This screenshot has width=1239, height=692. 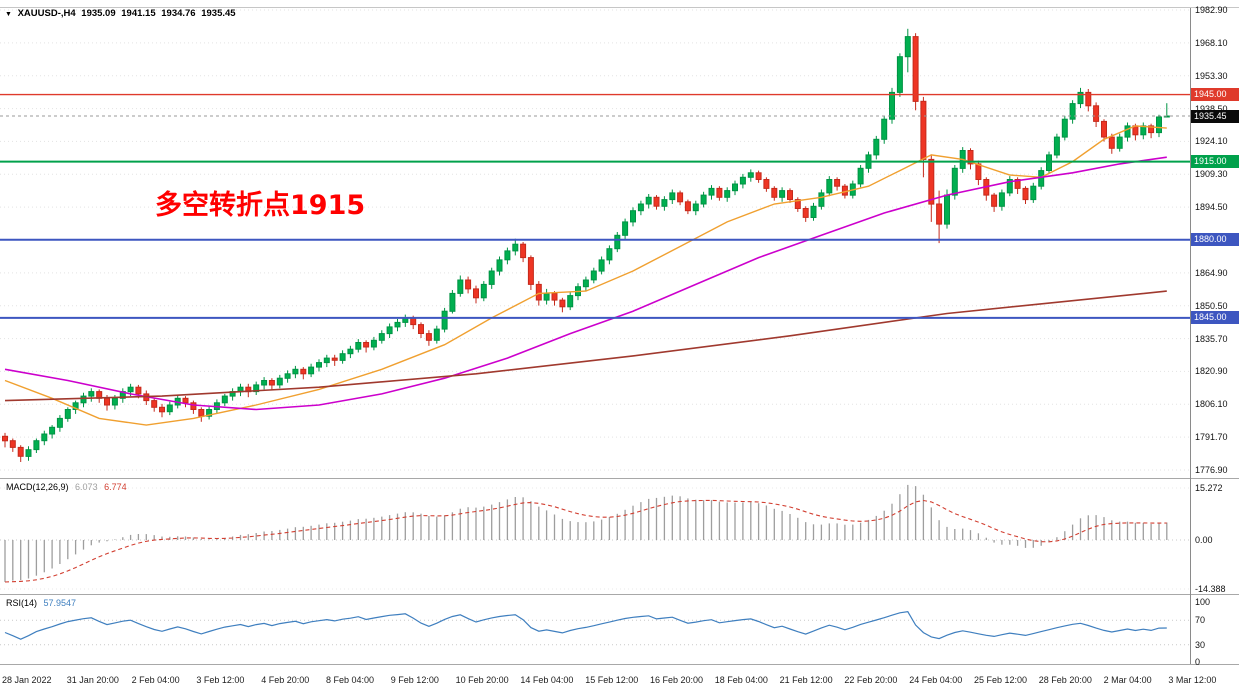 What do you see at coordinates (1211, 42) in the screenshot?
I see `price-tick-label: 1968.10` at bounding box center [1211, 42].